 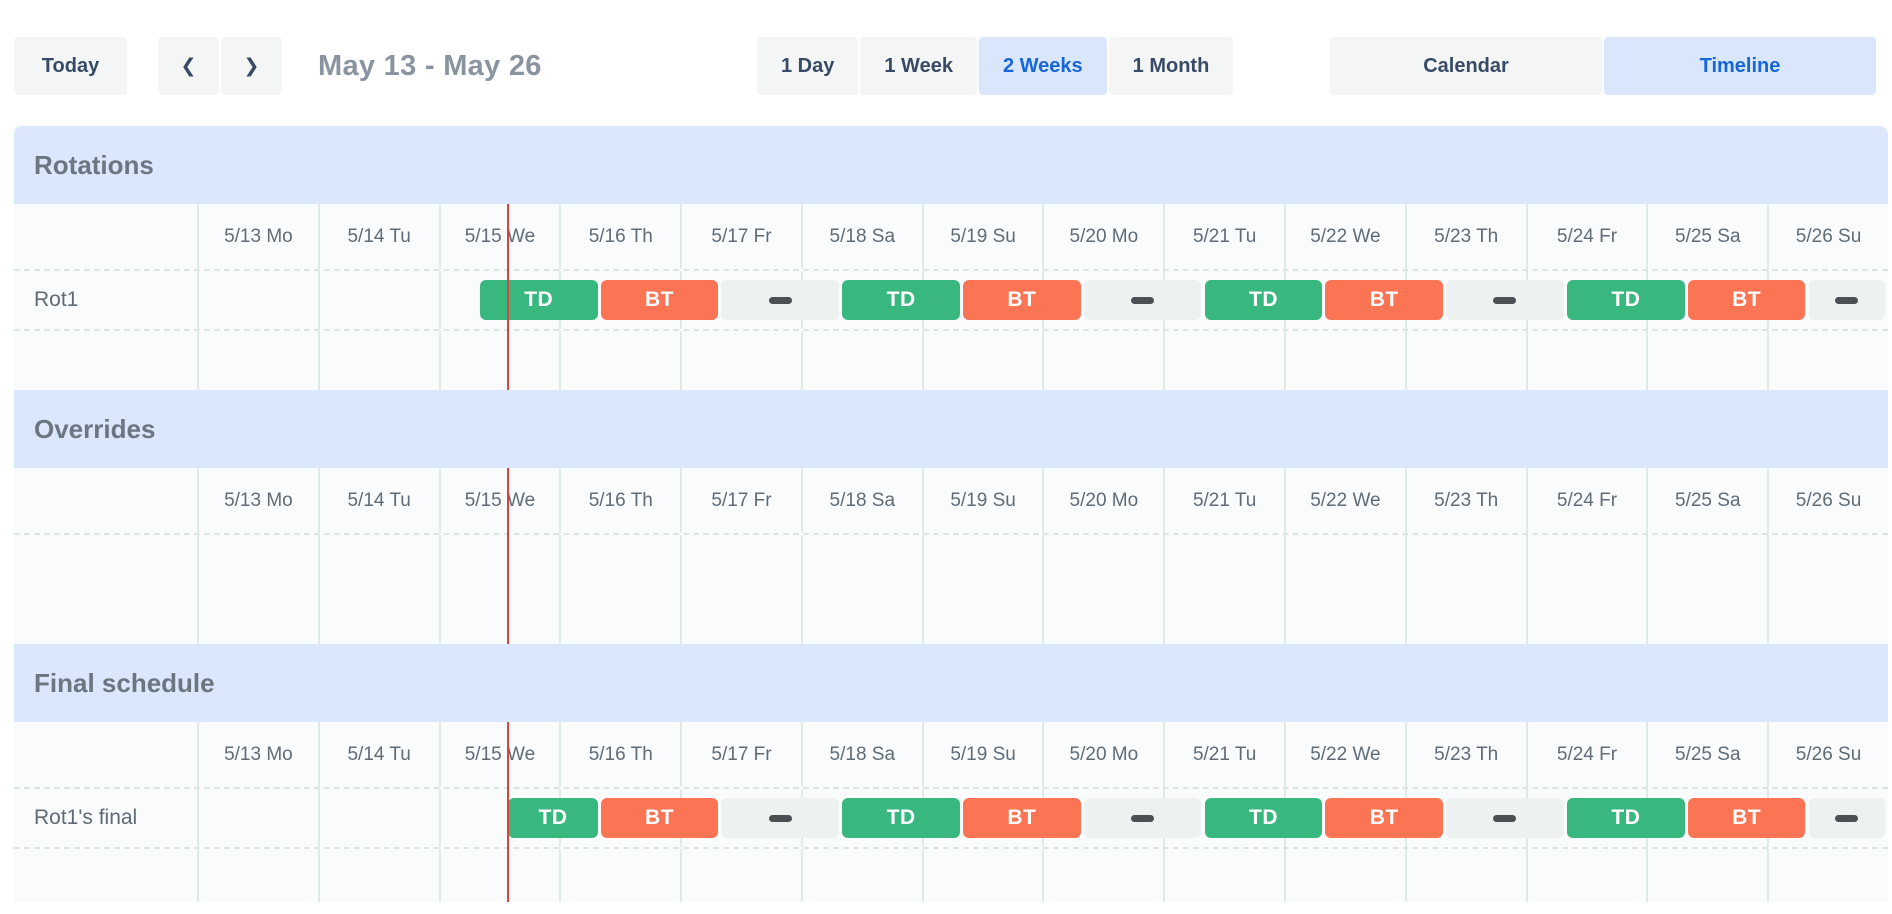 What do you see at coordinates (861, 754) in the screenshot?
I see `date-label-5-18: 5/18 Sa` at bounding box center [861, 754].